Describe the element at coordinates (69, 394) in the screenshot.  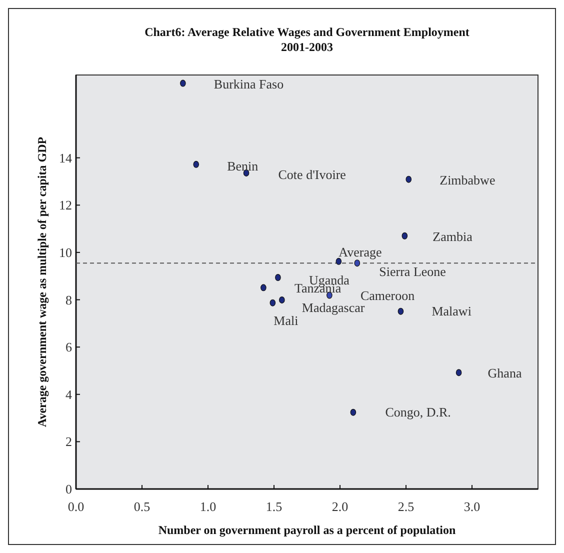
I see `y-tick-label: 4` at that location.